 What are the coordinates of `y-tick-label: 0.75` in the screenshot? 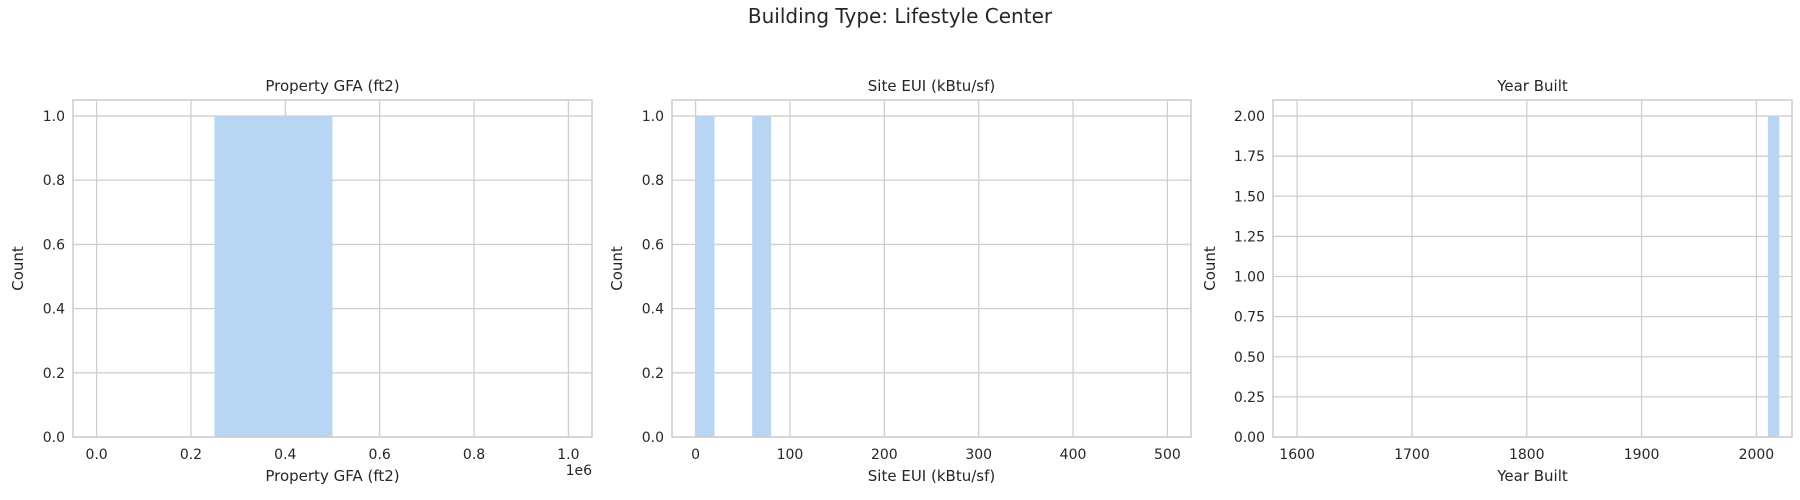 It's located at (1249, 318).